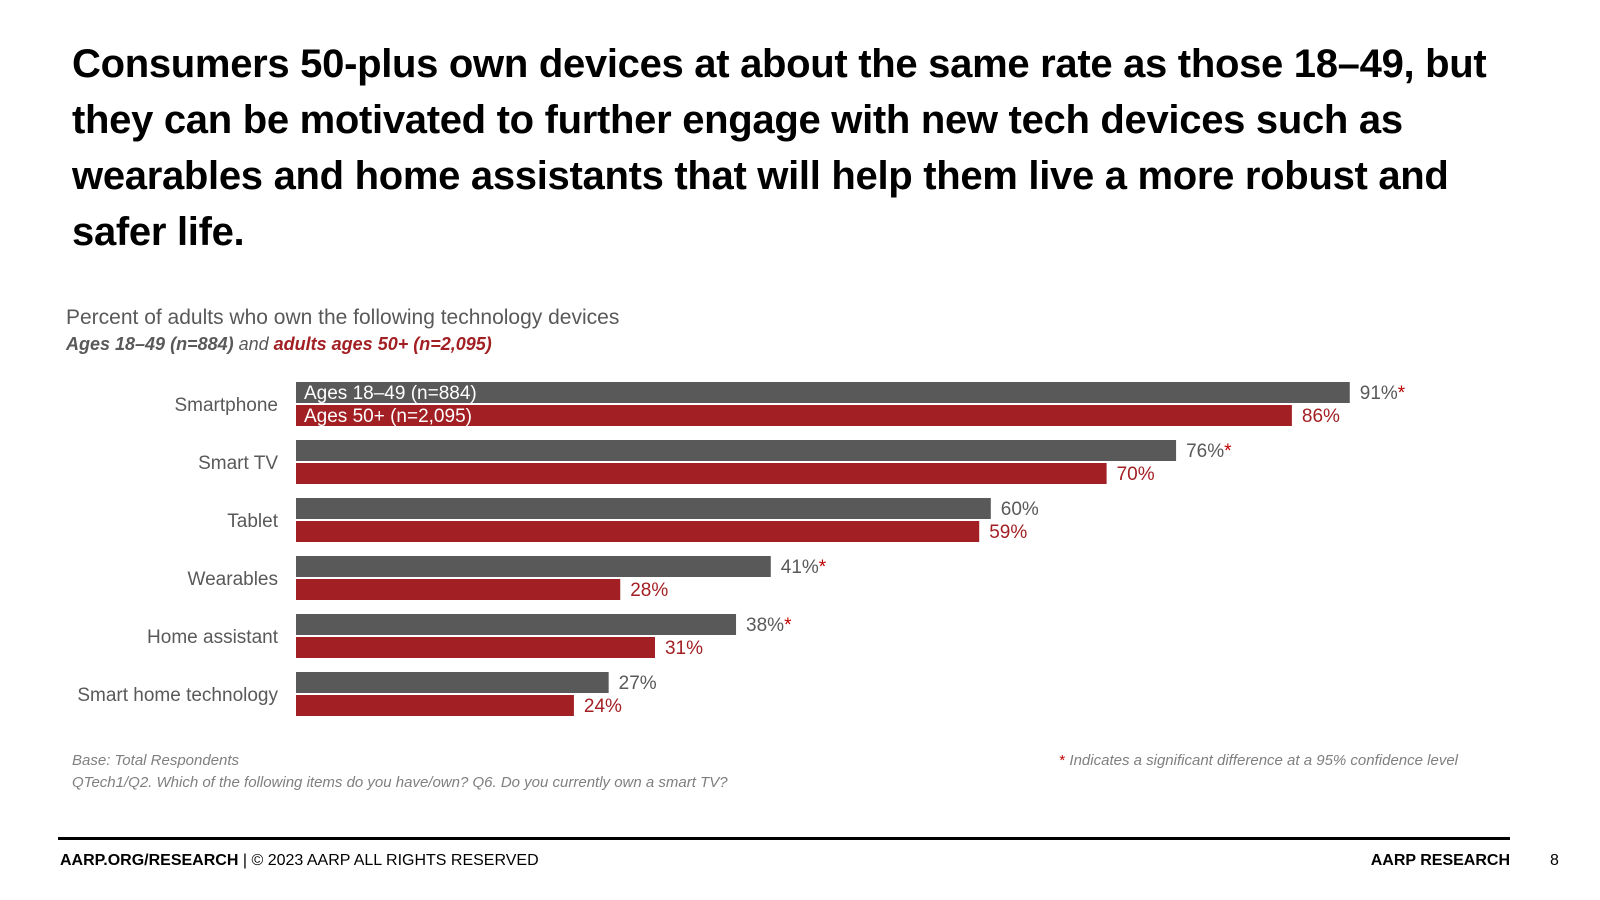  What do you see at coordinates (1383, 393) in the screenshot?
I see `value-label: 91%*` at bounding box center [1383, 393].